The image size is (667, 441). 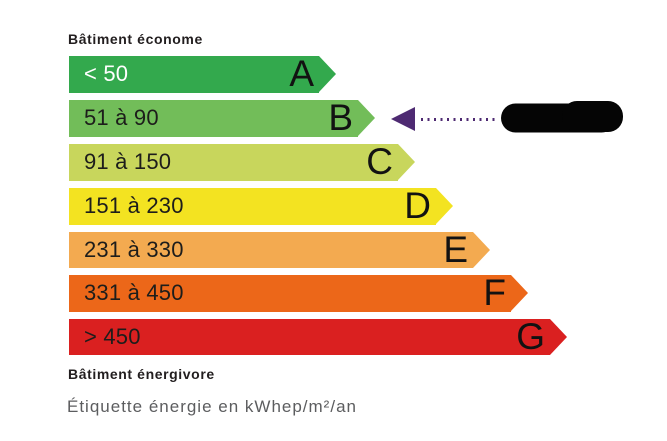 I want to click on pointer-dotted-connector, so click(x=460, y=119).